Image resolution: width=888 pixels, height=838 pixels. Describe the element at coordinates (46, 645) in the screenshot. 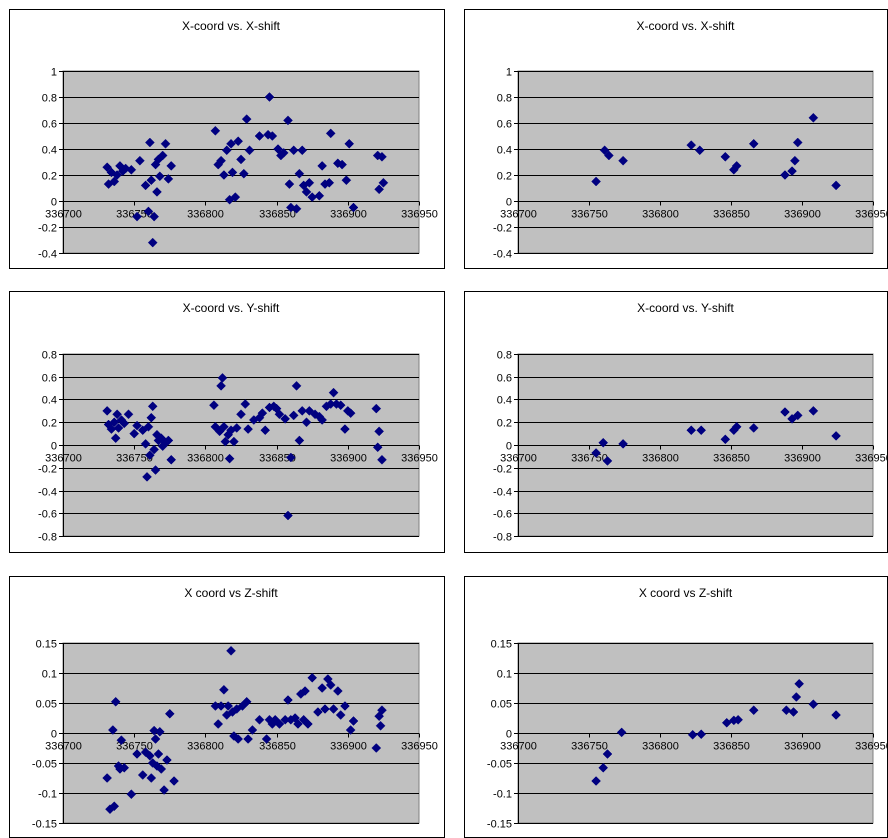

I see `y-tick-label: 0.15` at that location.